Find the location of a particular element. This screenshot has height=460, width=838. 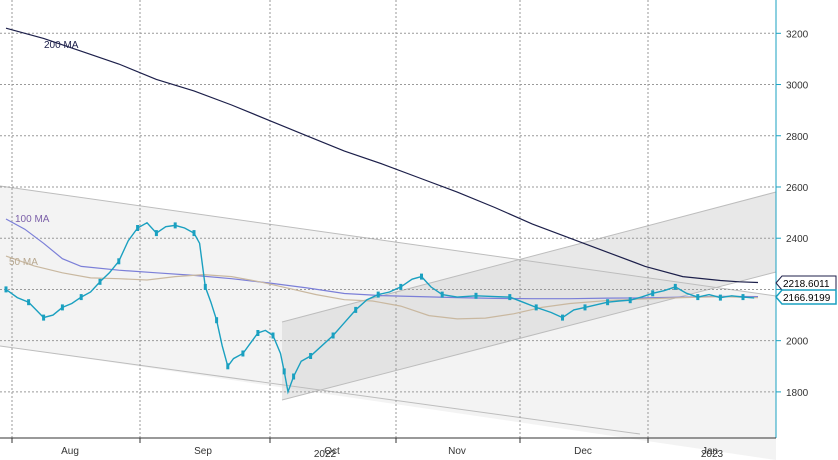

x-year-label: 2023 is located at coordinates (712, 454).